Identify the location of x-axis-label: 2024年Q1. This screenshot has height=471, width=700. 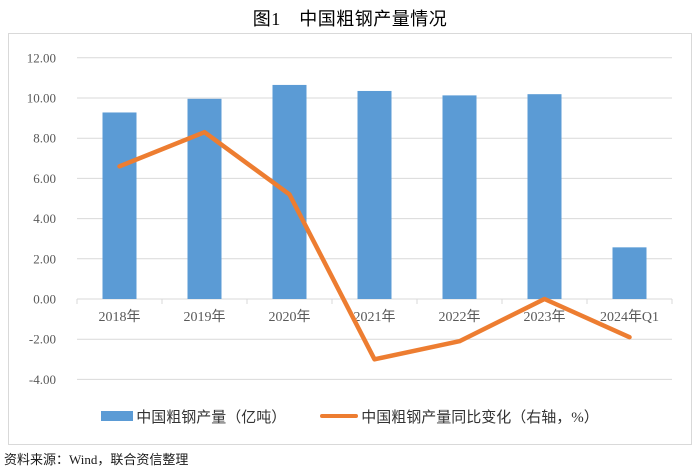
(629, 317).